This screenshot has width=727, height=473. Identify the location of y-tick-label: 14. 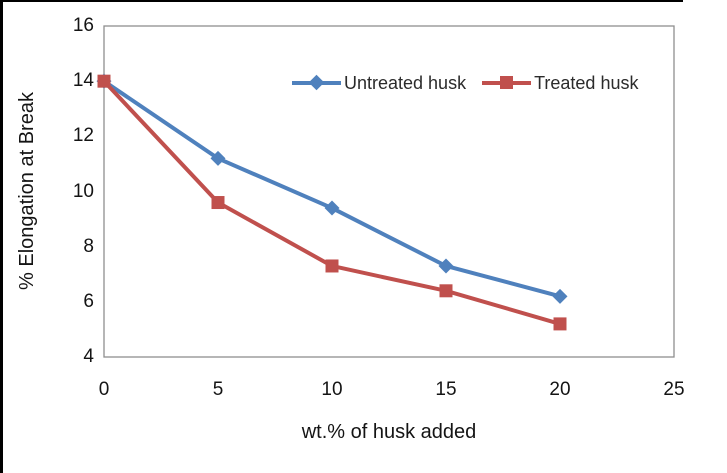
(83, 81).